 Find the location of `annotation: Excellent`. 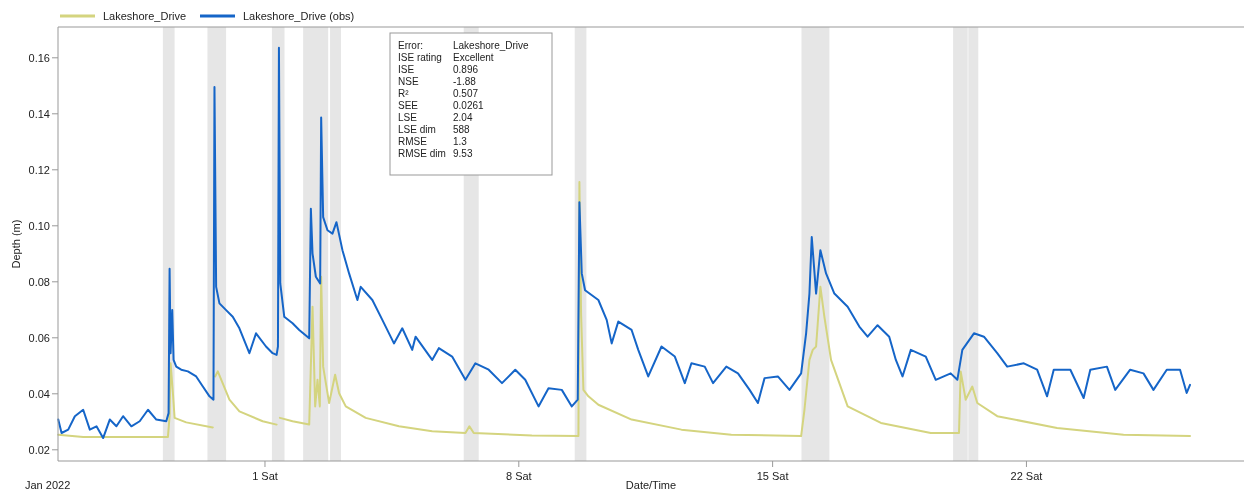

annotation: Excellent is located at coordinates (473, 57).